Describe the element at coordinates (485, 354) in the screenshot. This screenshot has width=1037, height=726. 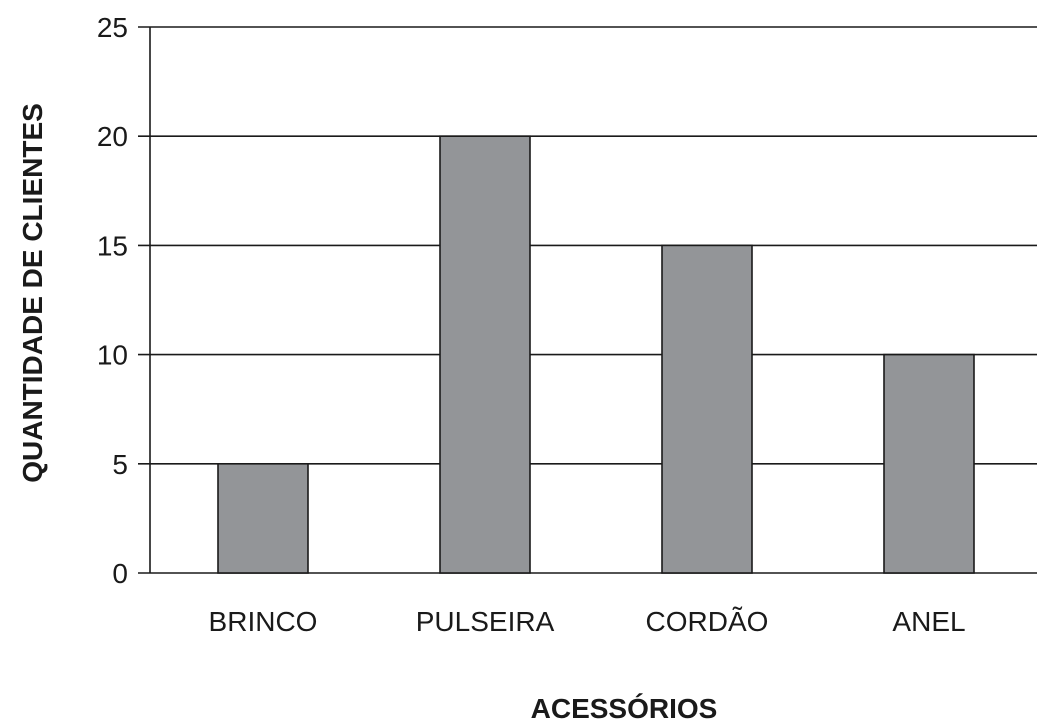
I see `bar-pulseira` at that location.